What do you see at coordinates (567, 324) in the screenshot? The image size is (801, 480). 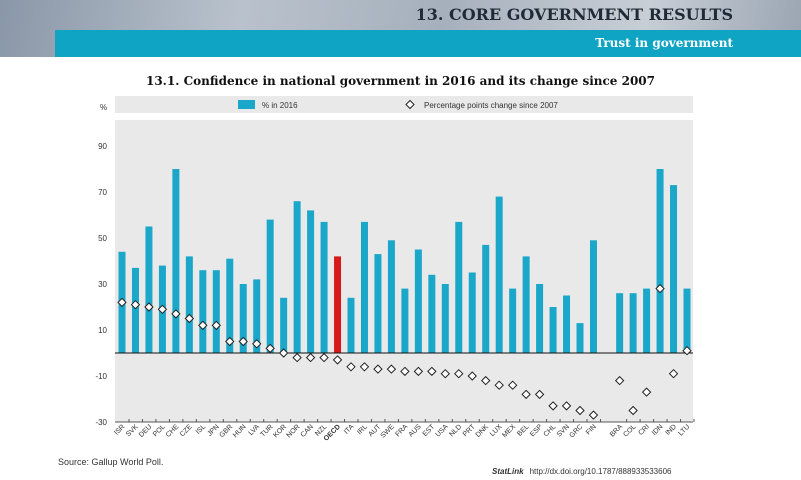 I see `bar-svn` at bounding box center [567, 324].